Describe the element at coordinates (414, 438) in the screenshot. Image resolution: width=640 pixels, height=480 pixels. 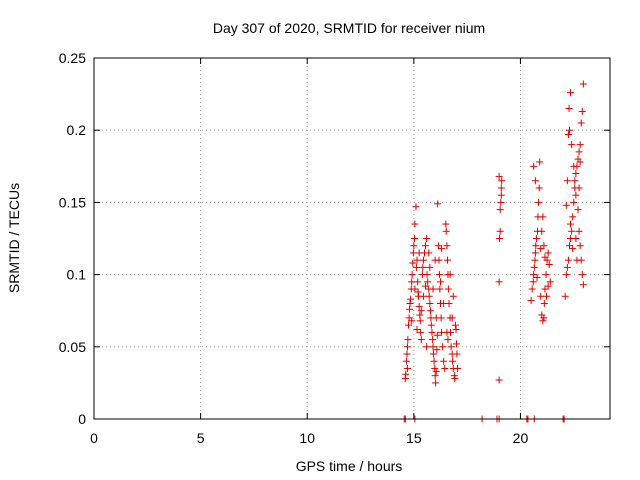
I see `x-tick-label: 15` at that location.